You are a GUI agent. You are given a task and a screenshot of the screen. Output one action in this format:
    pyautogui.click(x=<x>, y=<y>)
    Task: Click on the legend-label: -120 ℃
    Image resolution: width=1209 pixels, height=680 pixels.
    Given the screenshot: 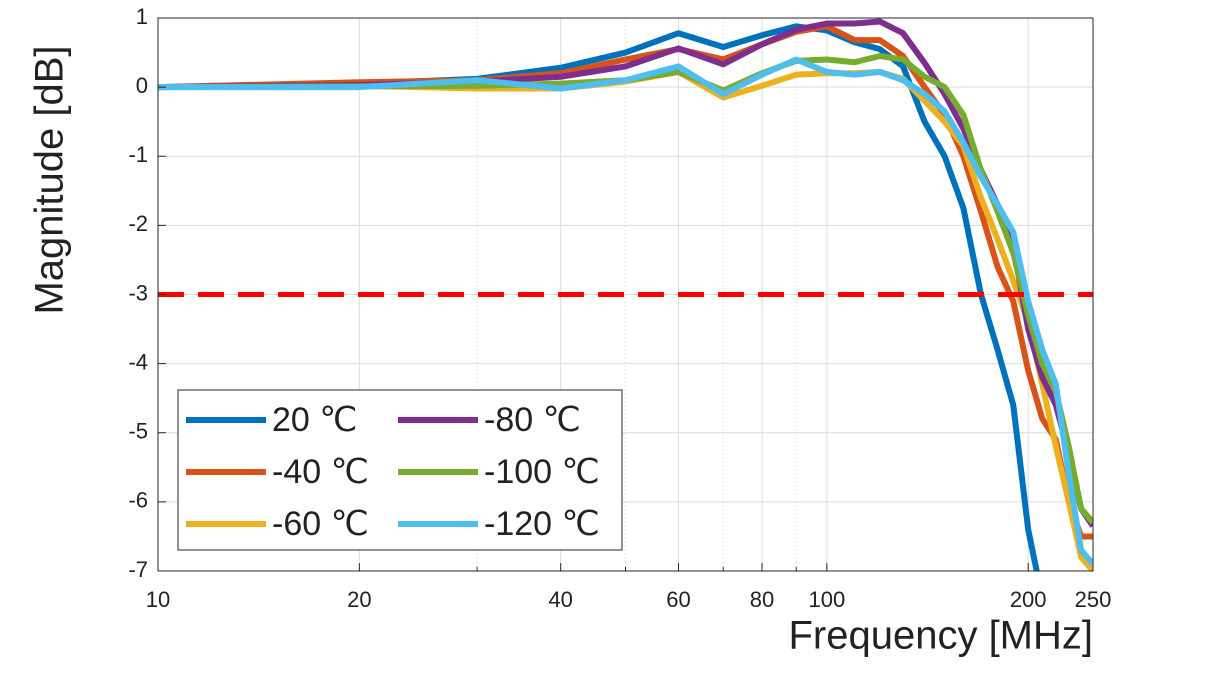 What is the action you would take?
    pyautogui.click(x=542, y=524)
    